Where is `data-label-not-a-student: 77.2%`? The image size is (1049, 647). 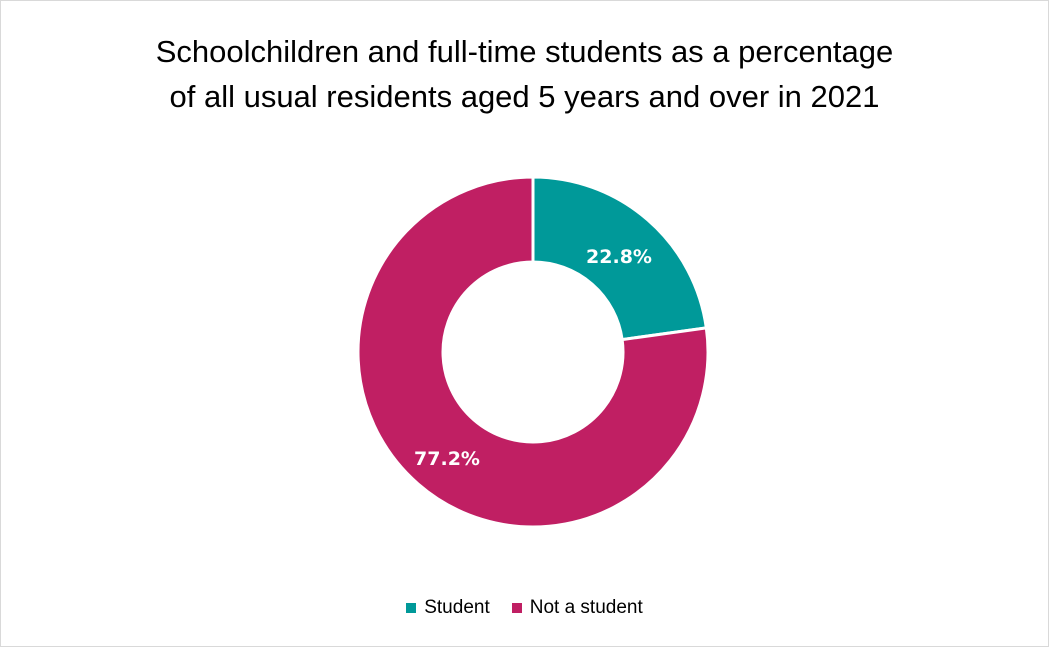 data-label-not-a-student: 77.2% is located at coordinates (447, 459).